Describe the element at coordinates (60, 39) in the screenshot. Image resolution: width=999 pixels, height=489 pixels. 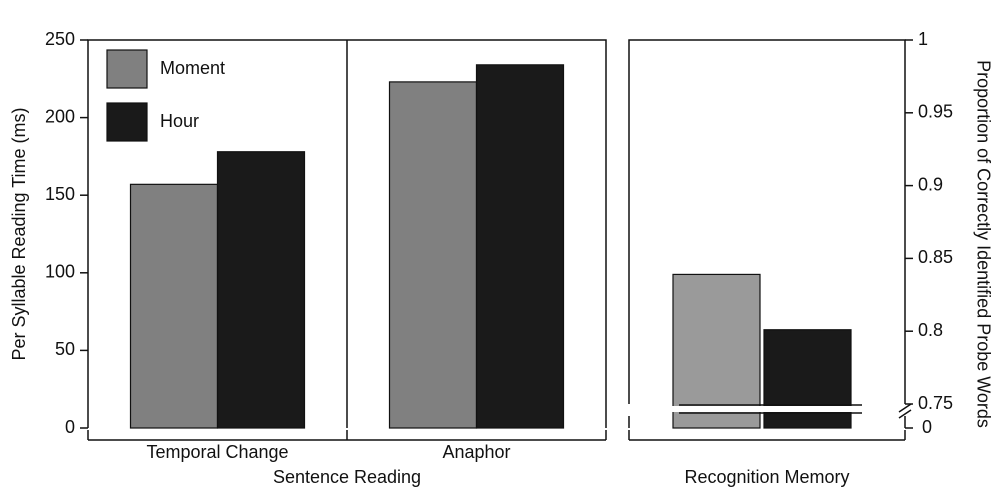
I see `y-tick-label: 250` at that location.